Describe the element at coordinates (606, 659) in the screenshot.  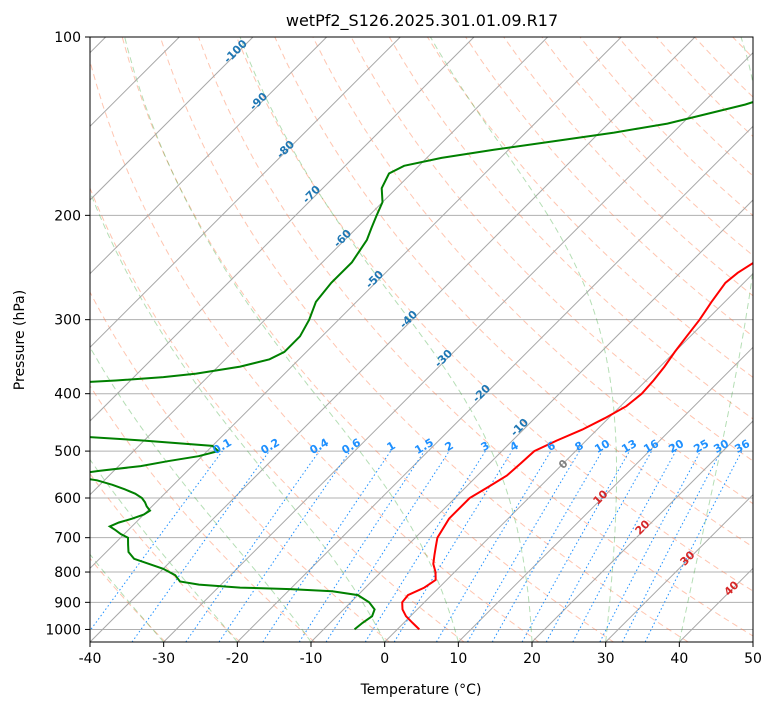
I see `x-tick-label: 30` at that location.